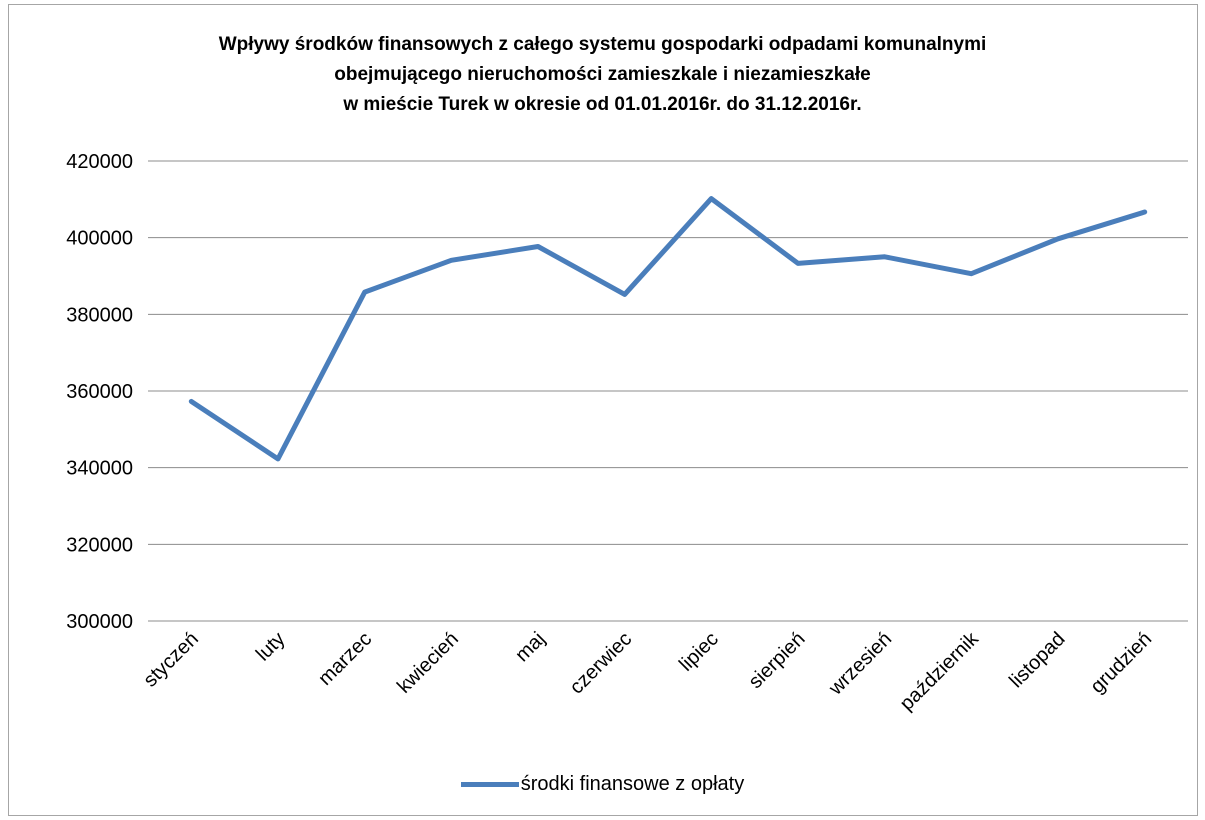 The height and width of the screenshot is (820, 1205). I want to click on x-tick-label: styczeń, so click(171, 660).